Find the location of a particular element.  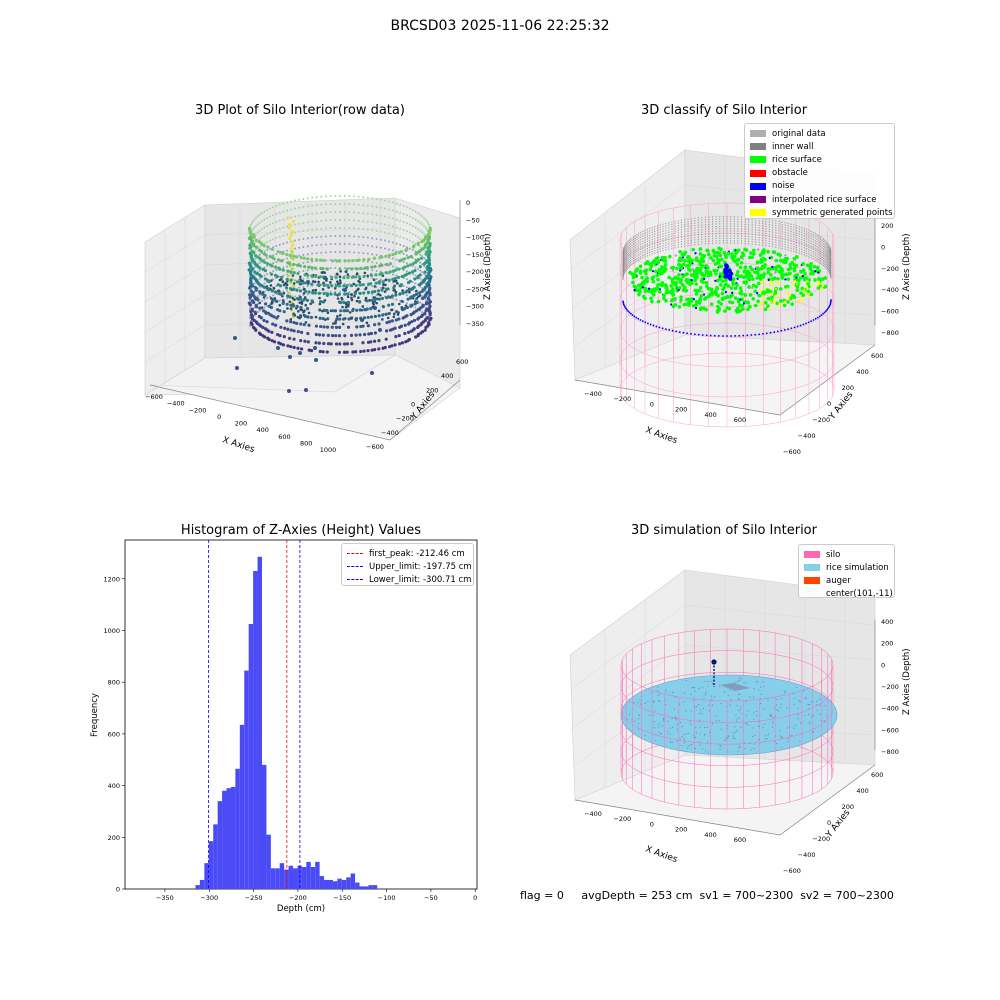

tick-label: −350 is located at coordinates (475, 324).